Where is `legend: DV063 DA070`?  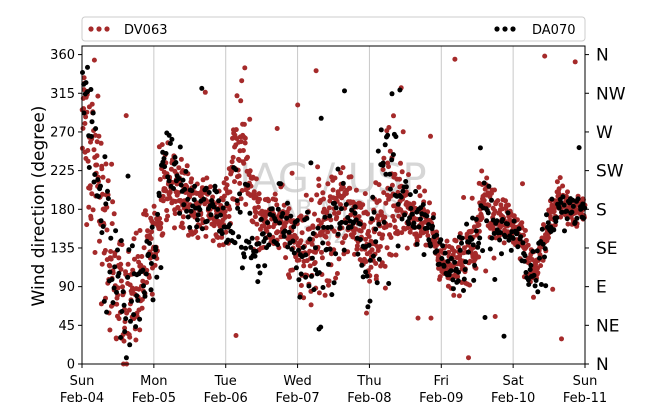
legend: DV063 DA070 is located at coordinates (333, 29).